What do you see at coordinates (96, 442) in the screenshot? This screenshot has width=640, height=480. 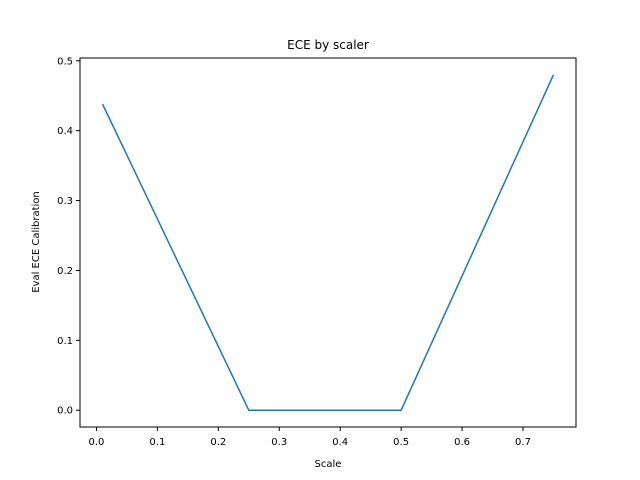 I see `x-tick-label: 0.0` at bounding box center [96, 442].